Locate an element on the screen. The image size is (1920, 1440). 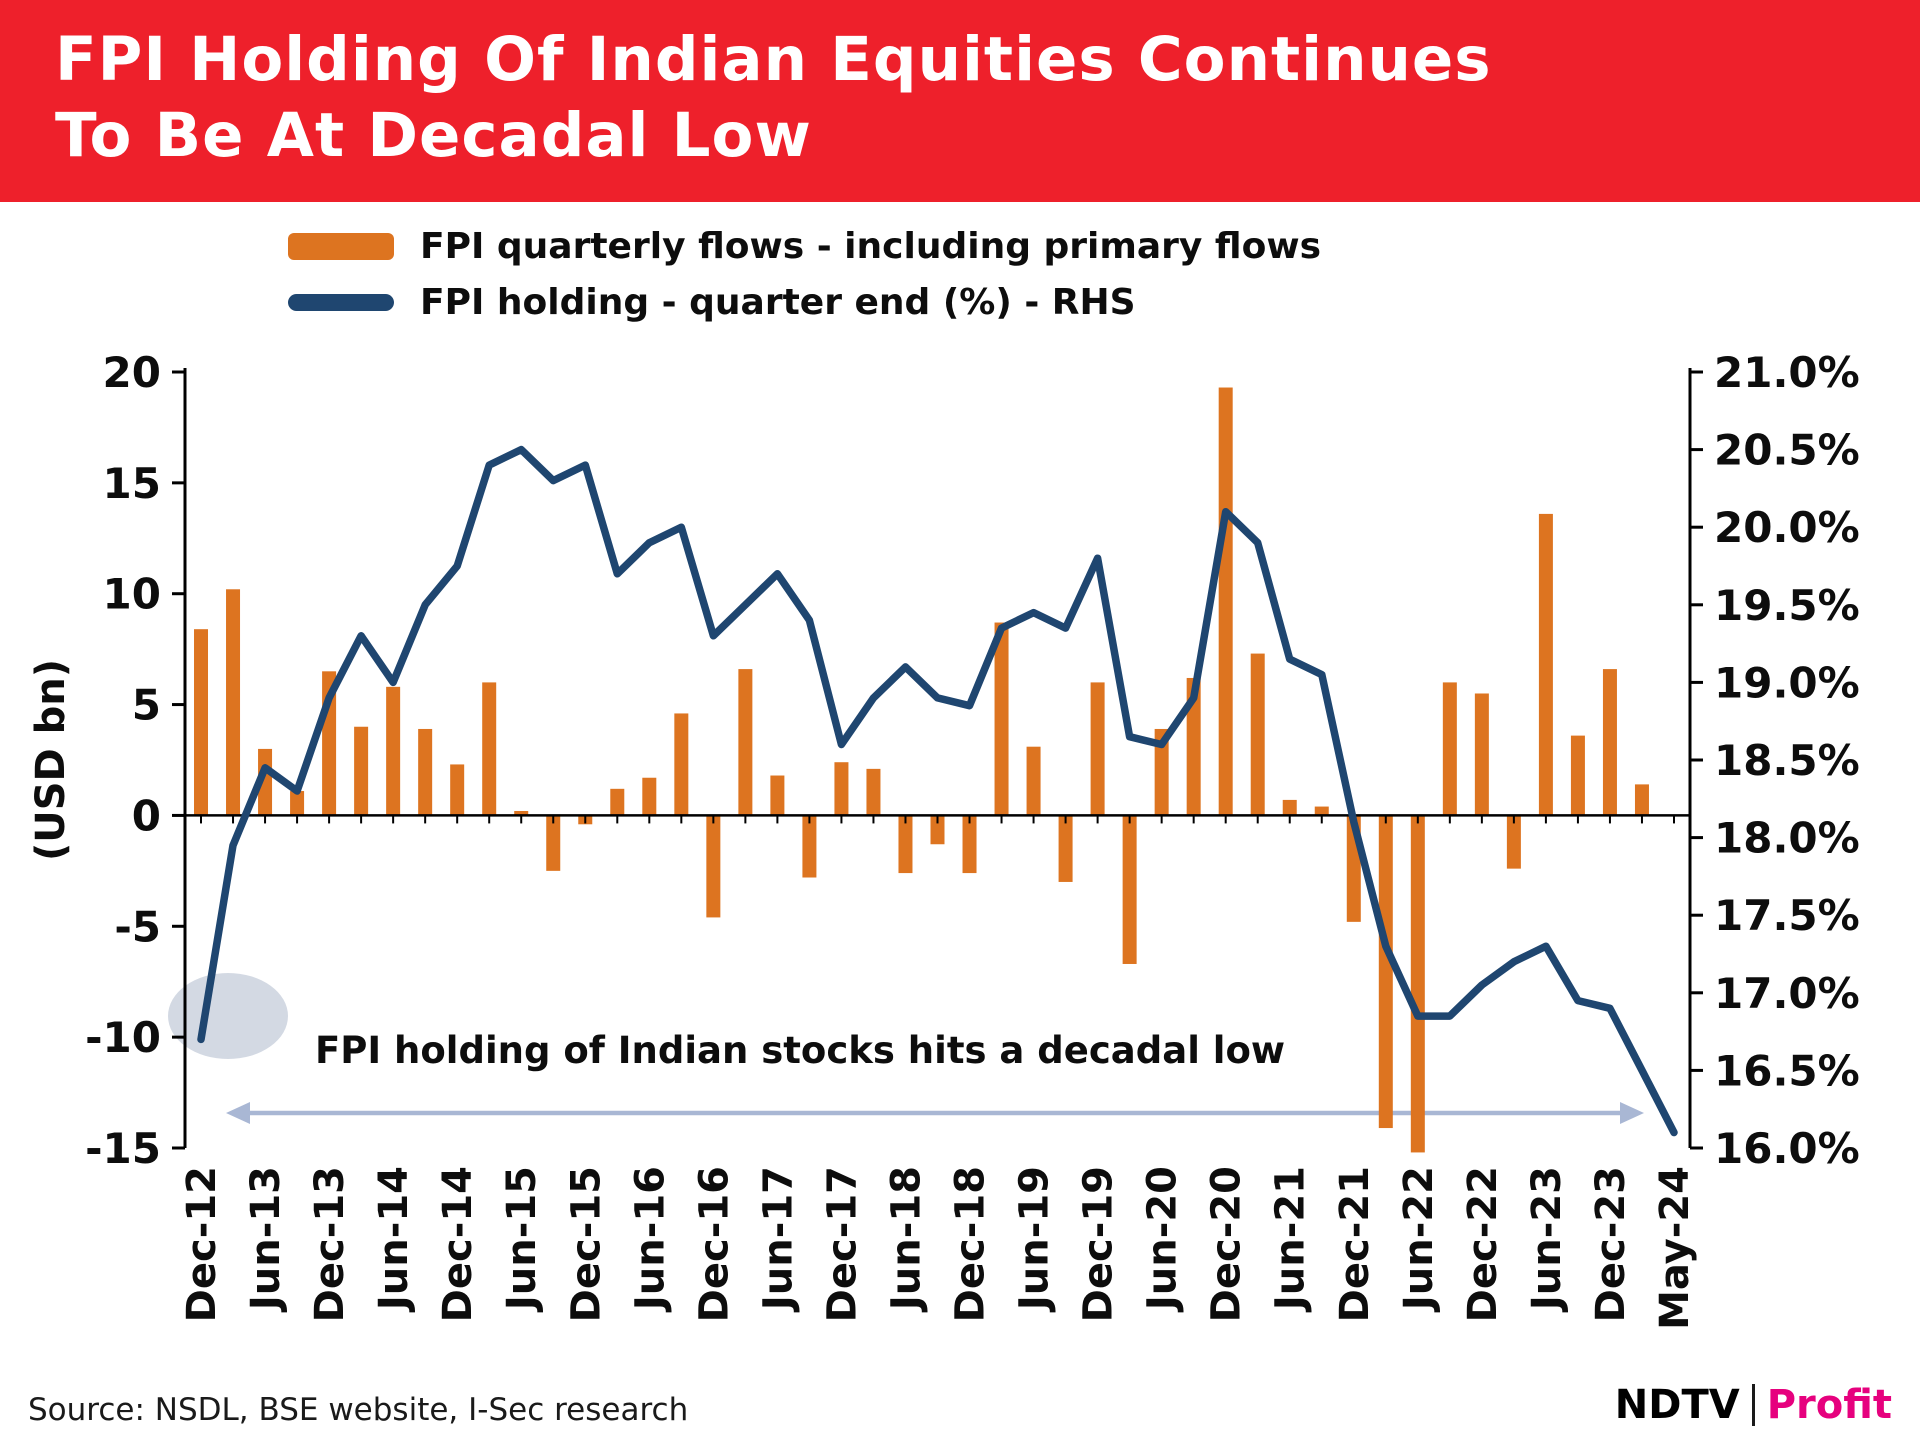
ndtv-profit-logo: NDTV Profit is located at coordinates (1753, 1405).